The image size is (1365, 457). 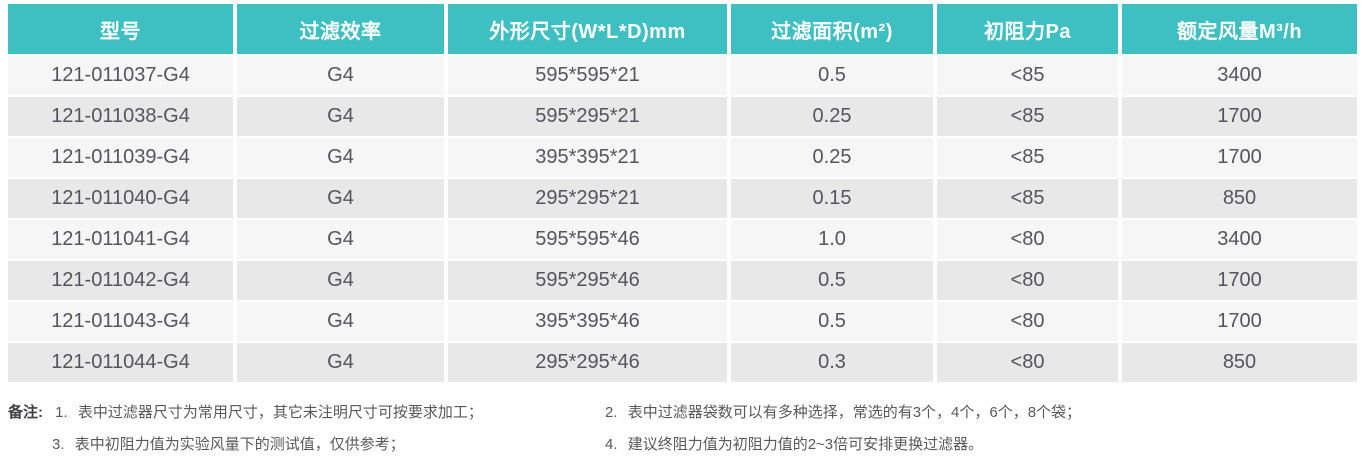 I want to click on note-line-2: 2. 表中过滤器袋数可以有多种选择，常选的有3个，4个，6个，8个袋；, so click(x=981, y=413).